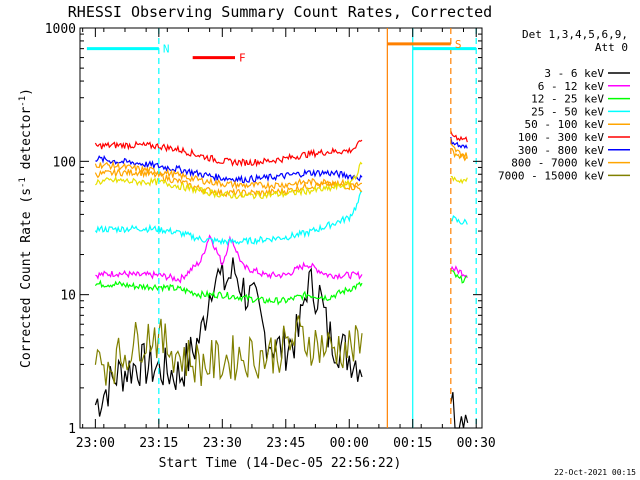  What do you see at coordinates (561, 150) in the screenshot?
I see `legend-item-label: 300 - 800 keV` at bounding box center [561, 150].